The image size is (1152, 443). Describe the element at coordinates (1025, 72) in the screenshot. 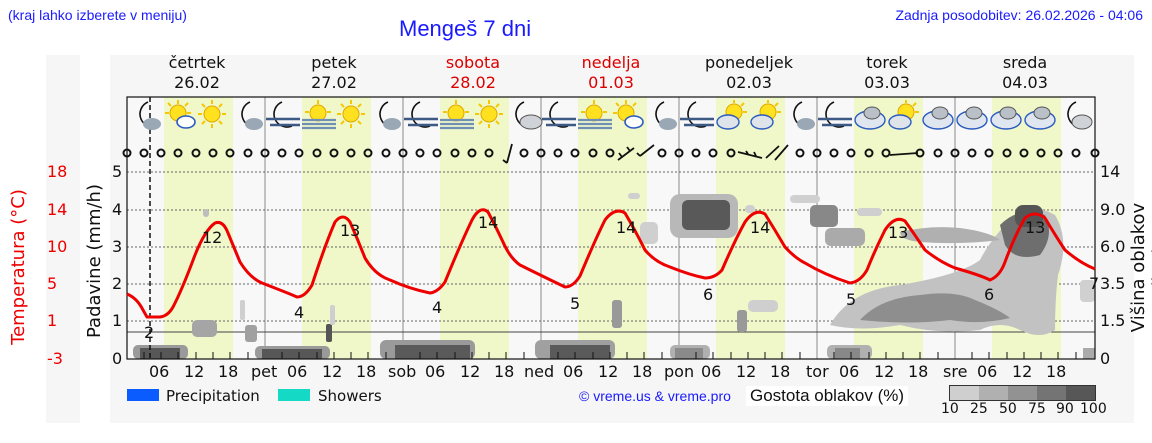

I see `day-label-wednesday: sreda 04.03` at that location.